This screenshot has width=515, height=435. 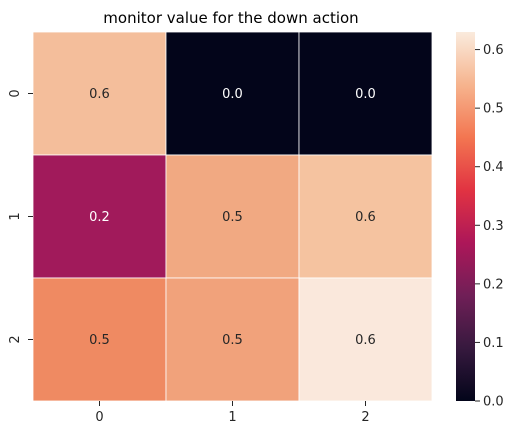 I want to click on y-tick-label: 2, so click(x=15, y=339).